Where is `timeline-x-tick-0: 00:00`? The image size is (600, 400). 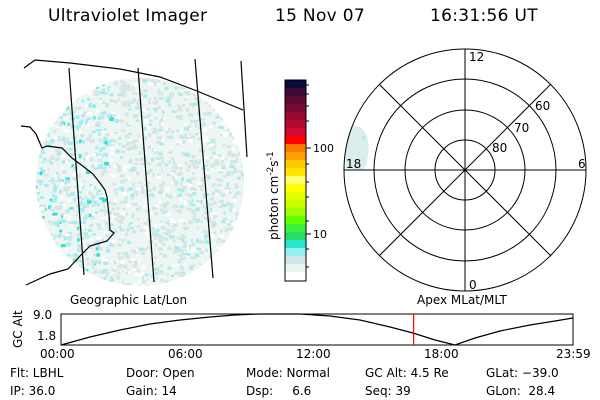 timeline-x-tick-0: 00:00 is located at coordinates (57, 354).